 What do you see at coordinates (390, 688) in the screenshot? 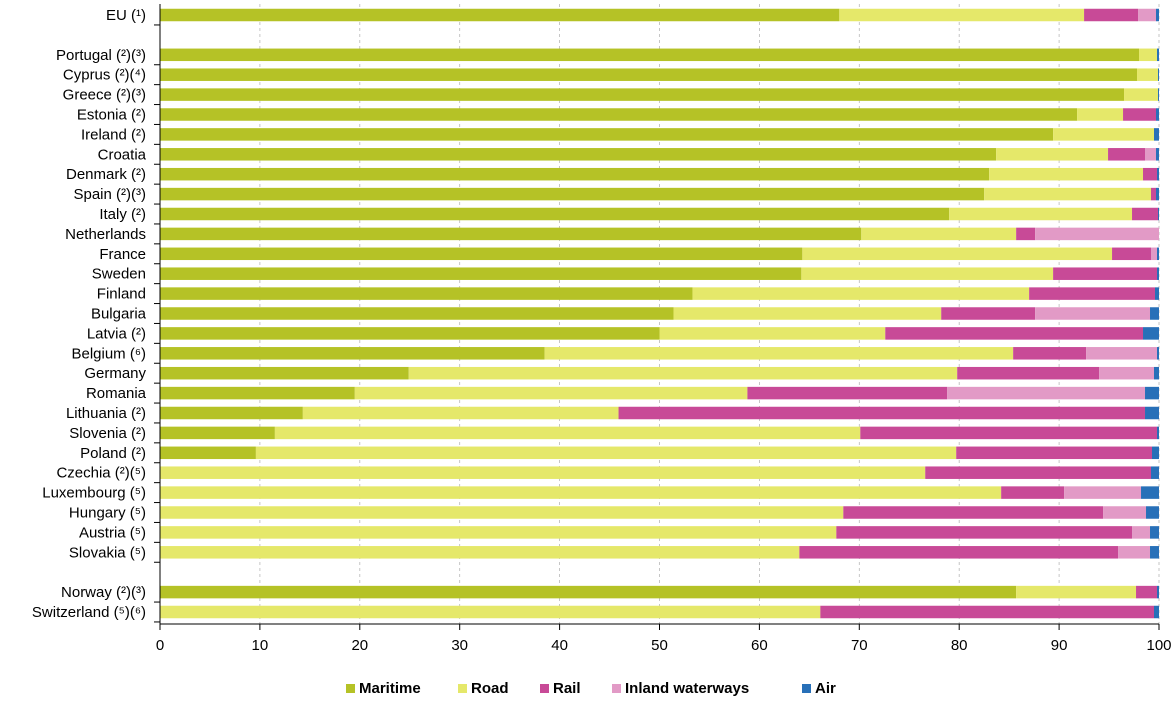
I see `legend-label: Maritime` at bounding box center [390, 688].